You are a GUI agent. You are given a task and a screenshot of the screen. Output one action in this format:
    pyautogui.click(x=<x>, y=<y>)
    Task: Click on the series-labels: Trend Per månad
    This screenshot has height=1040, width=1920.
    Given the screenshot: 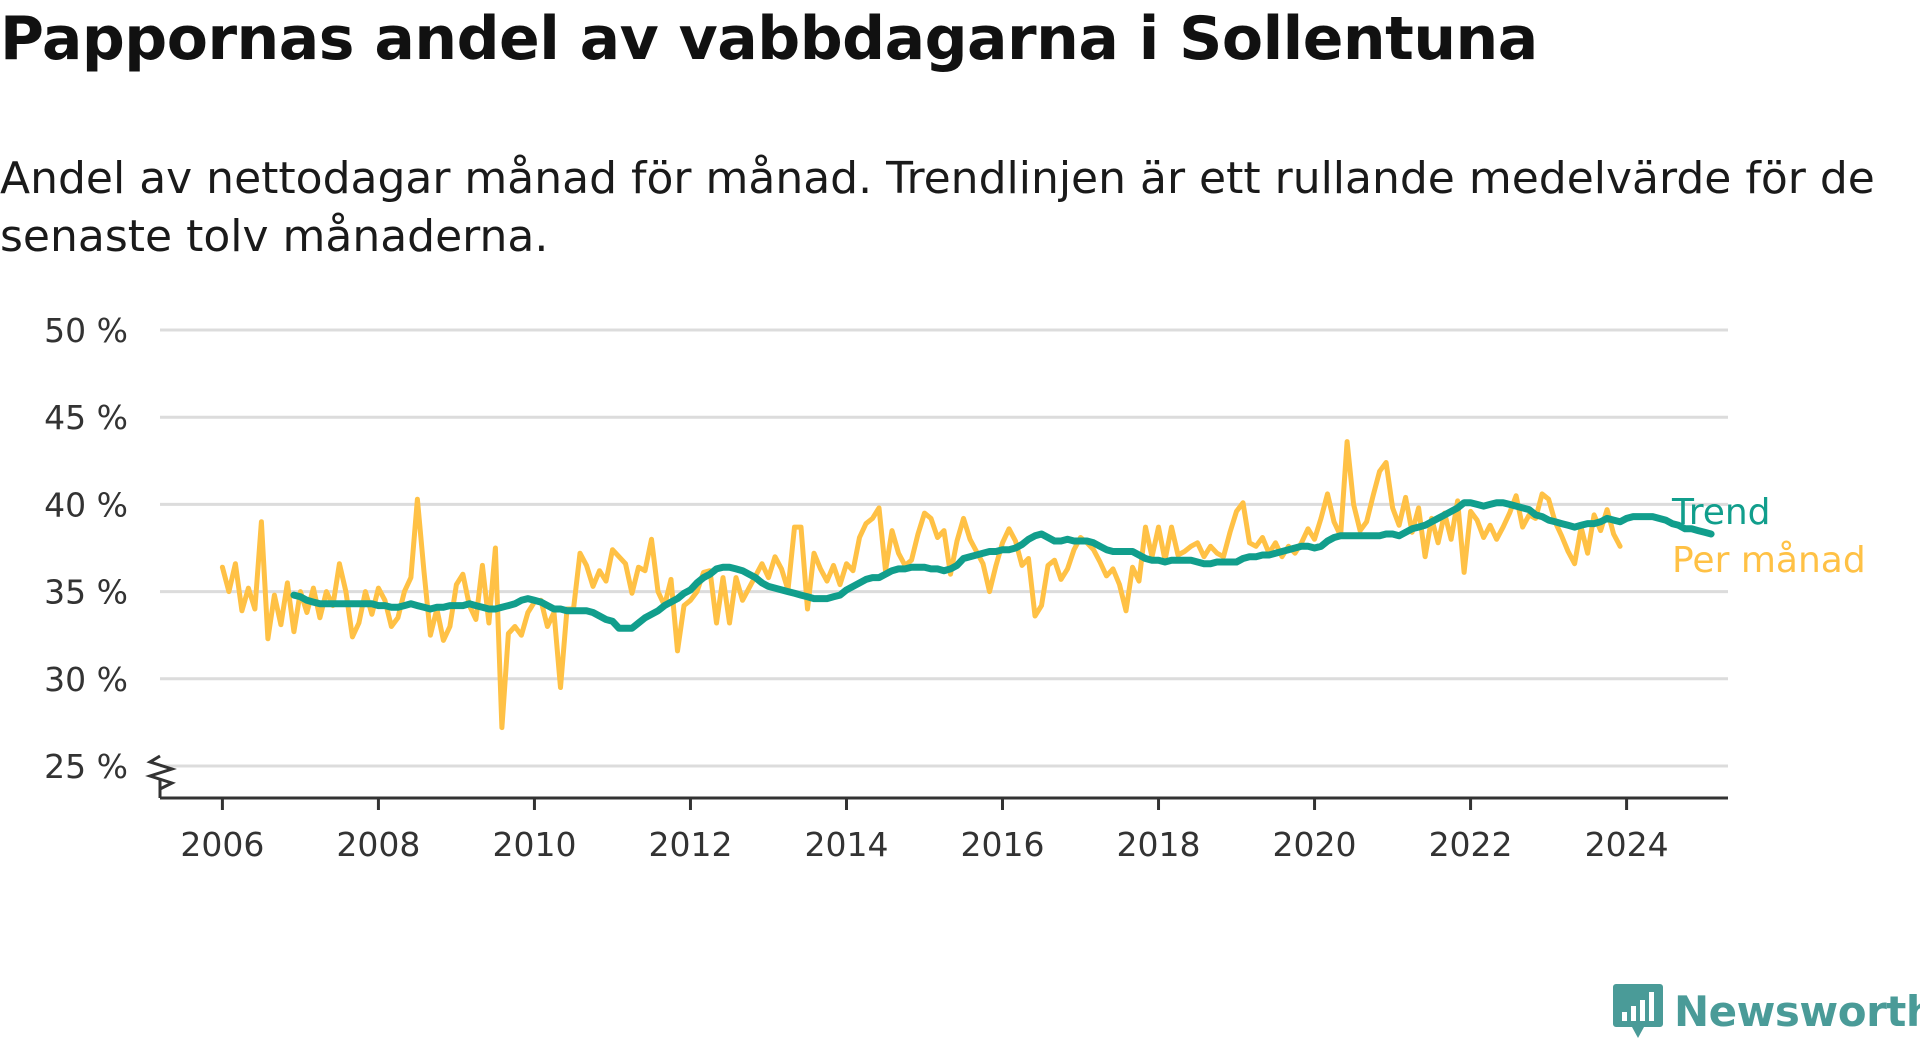 What is the action you would take?
    pyautogui.click(x=1768, y=536)
    